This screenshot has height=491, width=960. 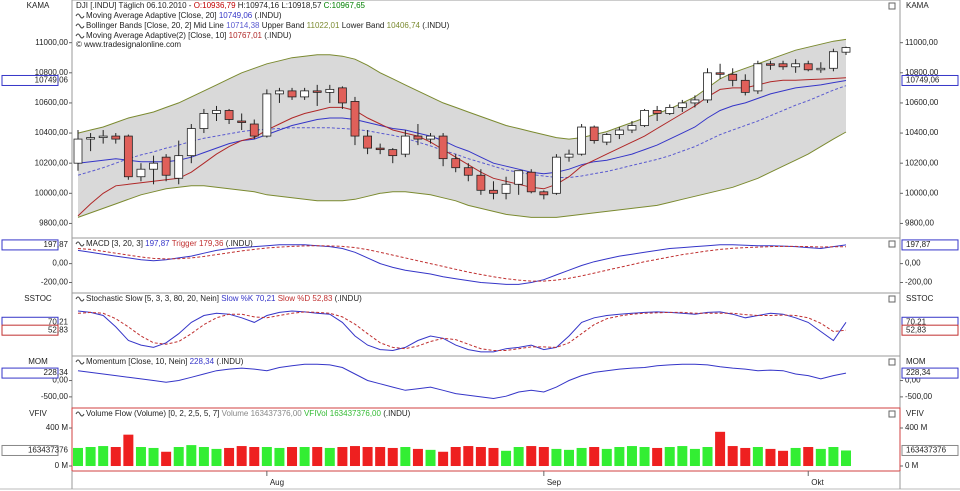 What do you see at coordinates (52, 80) in the screenshot?
I see `value-label: 10749,06` at bounding box center [52, 80].